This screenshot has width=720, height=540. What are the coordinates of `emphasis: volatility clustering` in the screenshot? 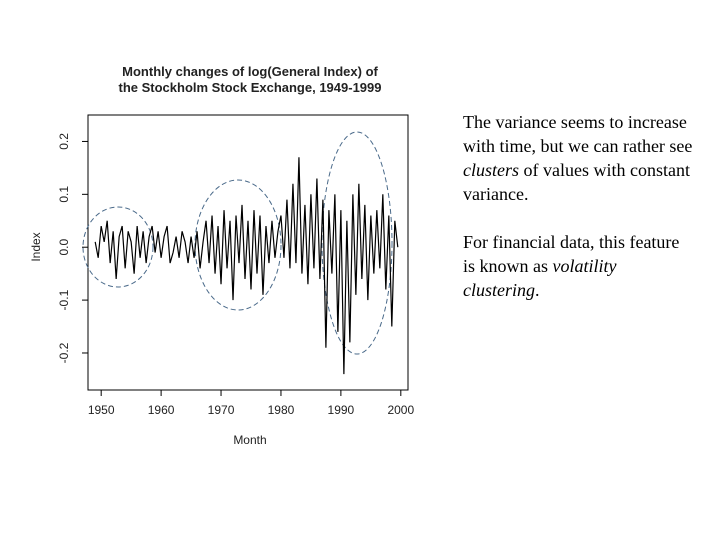 It's located at (540, 278).